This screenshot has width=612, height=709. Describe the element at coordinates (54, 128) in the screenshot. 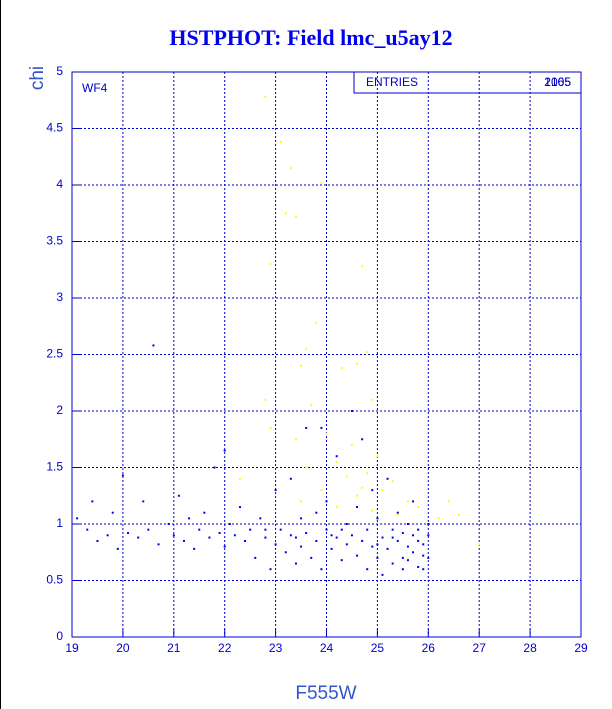

I see `y-tick-label: 4.5` at that location.